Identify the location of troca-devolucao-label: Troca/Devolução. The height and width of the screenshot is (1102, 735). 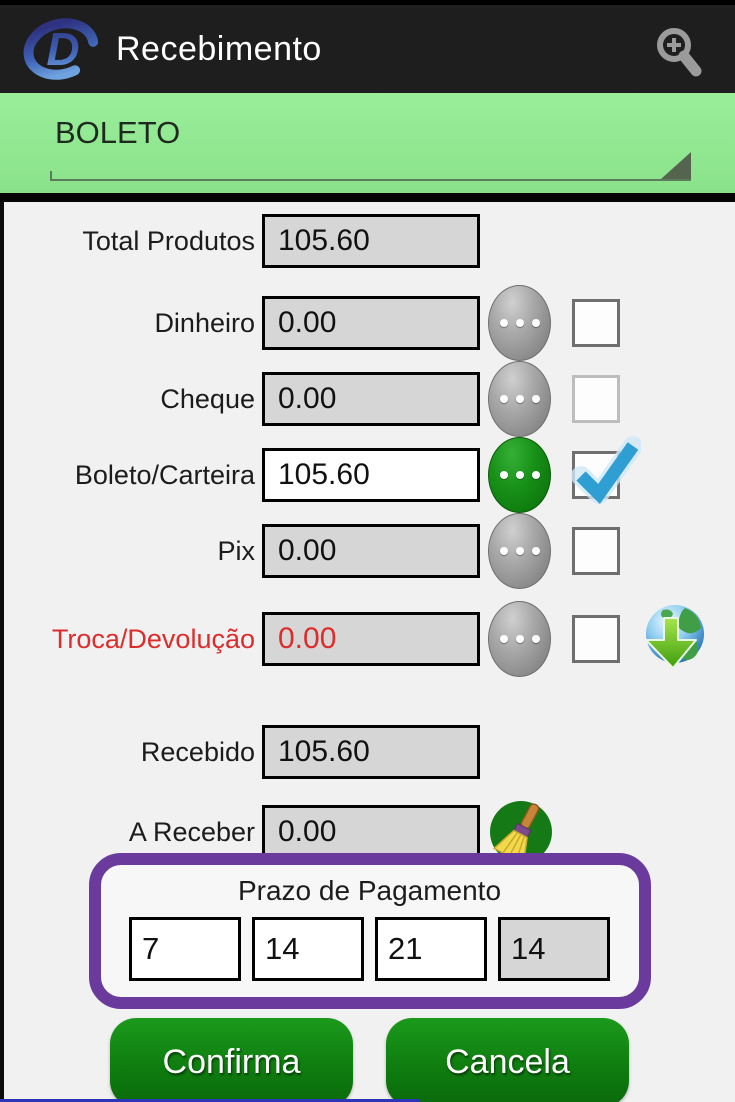
(153, 638).